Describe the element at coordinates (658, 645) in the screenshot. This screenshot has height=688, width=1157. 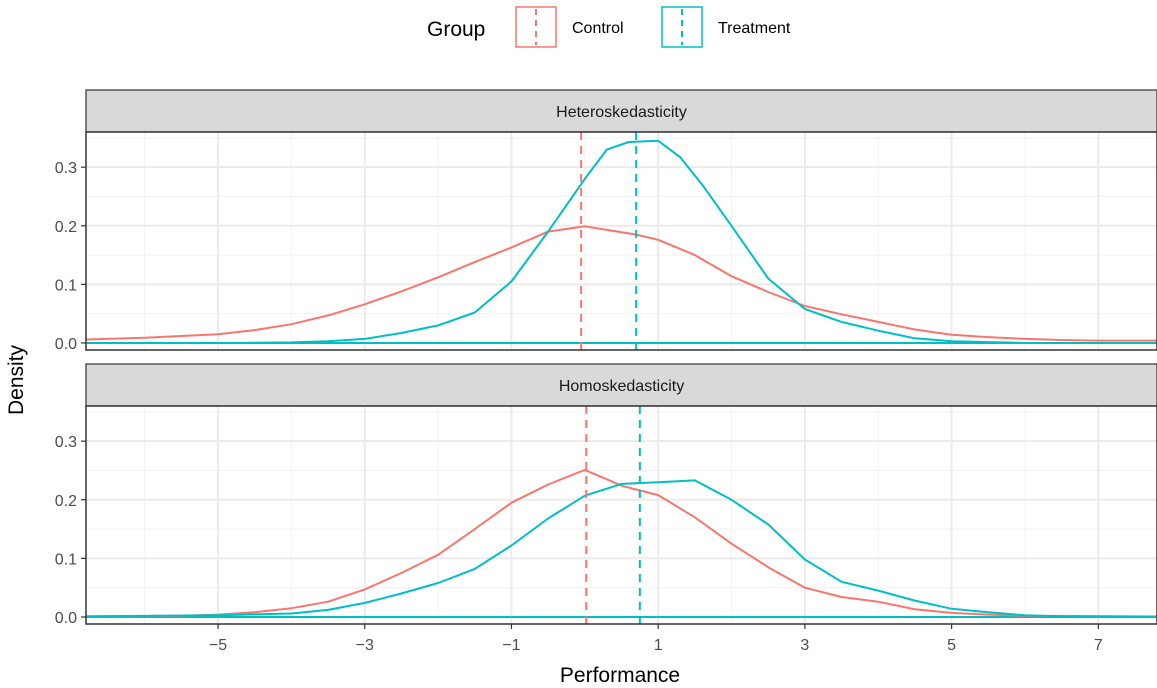
I see `x-tick-label: 1` at that location.